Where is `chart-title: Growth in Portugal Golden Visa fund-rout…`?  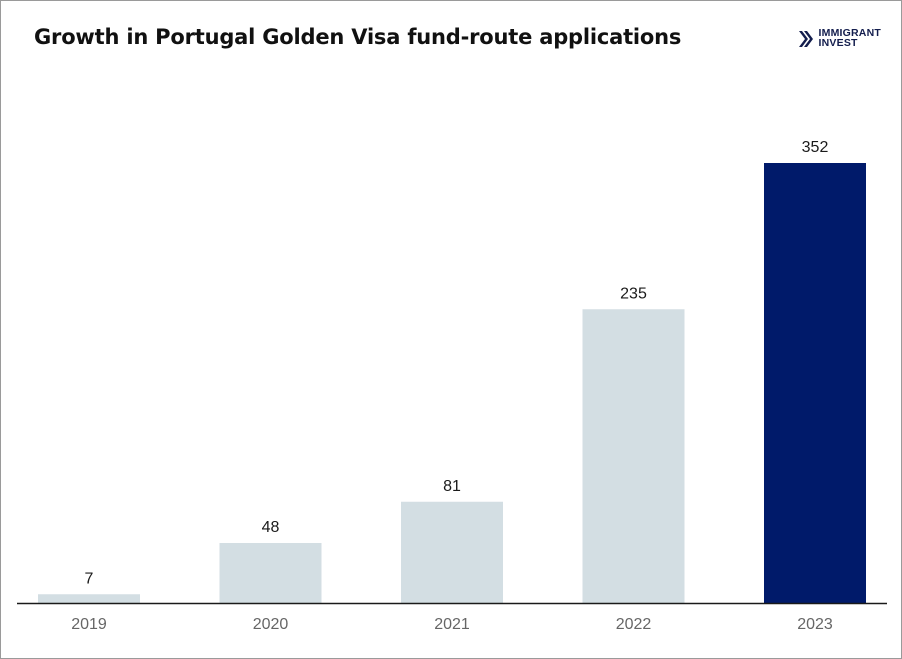
chart-title: Growth in Portugal Golden Visa fund-rout… is located at coordinates (358, 37).